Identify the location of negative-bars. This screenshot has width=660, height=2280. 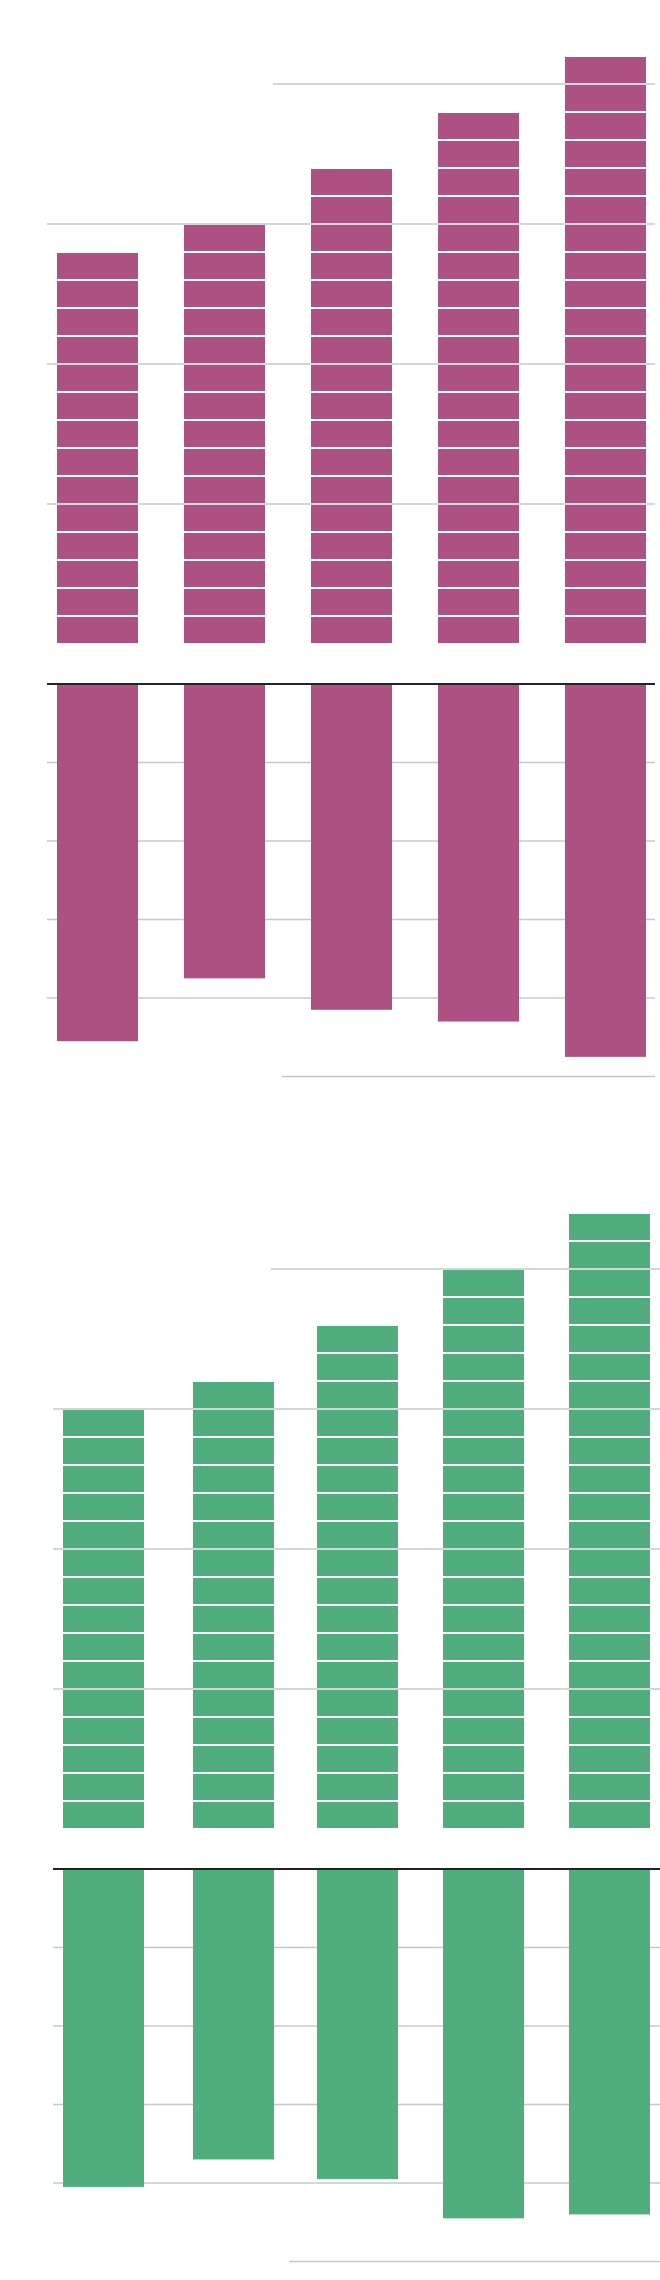
(351, 870).